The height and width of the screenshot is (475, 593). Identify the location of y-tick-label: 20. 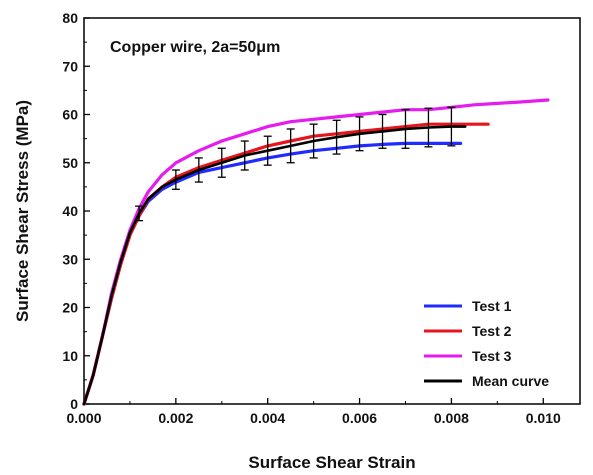
(70, 308).